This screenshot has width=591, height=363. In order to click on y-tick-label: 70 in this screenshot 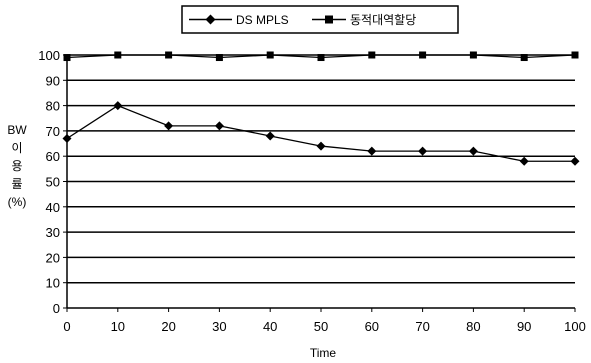, I will do `click(53, 131)`.